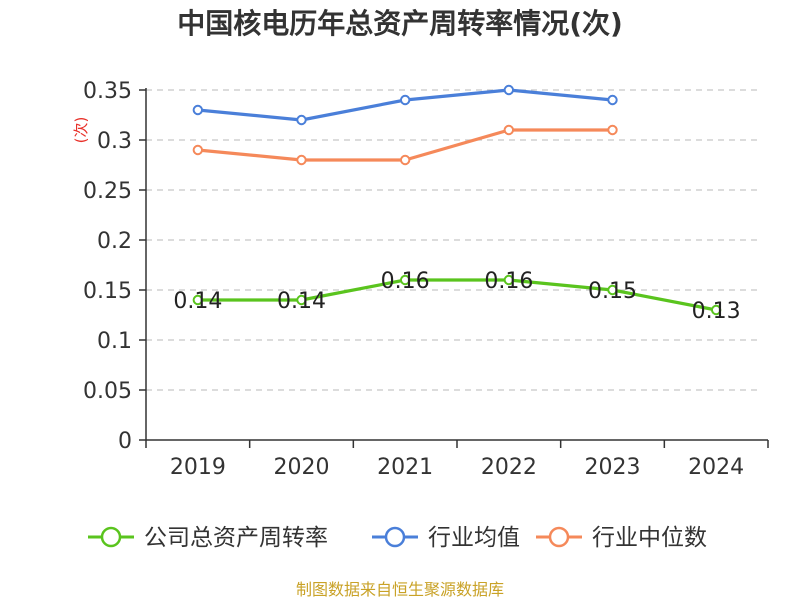 The height and width of the screenshot is (600, 800). Describe the element at coordinates (302, 467) in the screenshot. I see `x-tick-label: 2020` at that location.